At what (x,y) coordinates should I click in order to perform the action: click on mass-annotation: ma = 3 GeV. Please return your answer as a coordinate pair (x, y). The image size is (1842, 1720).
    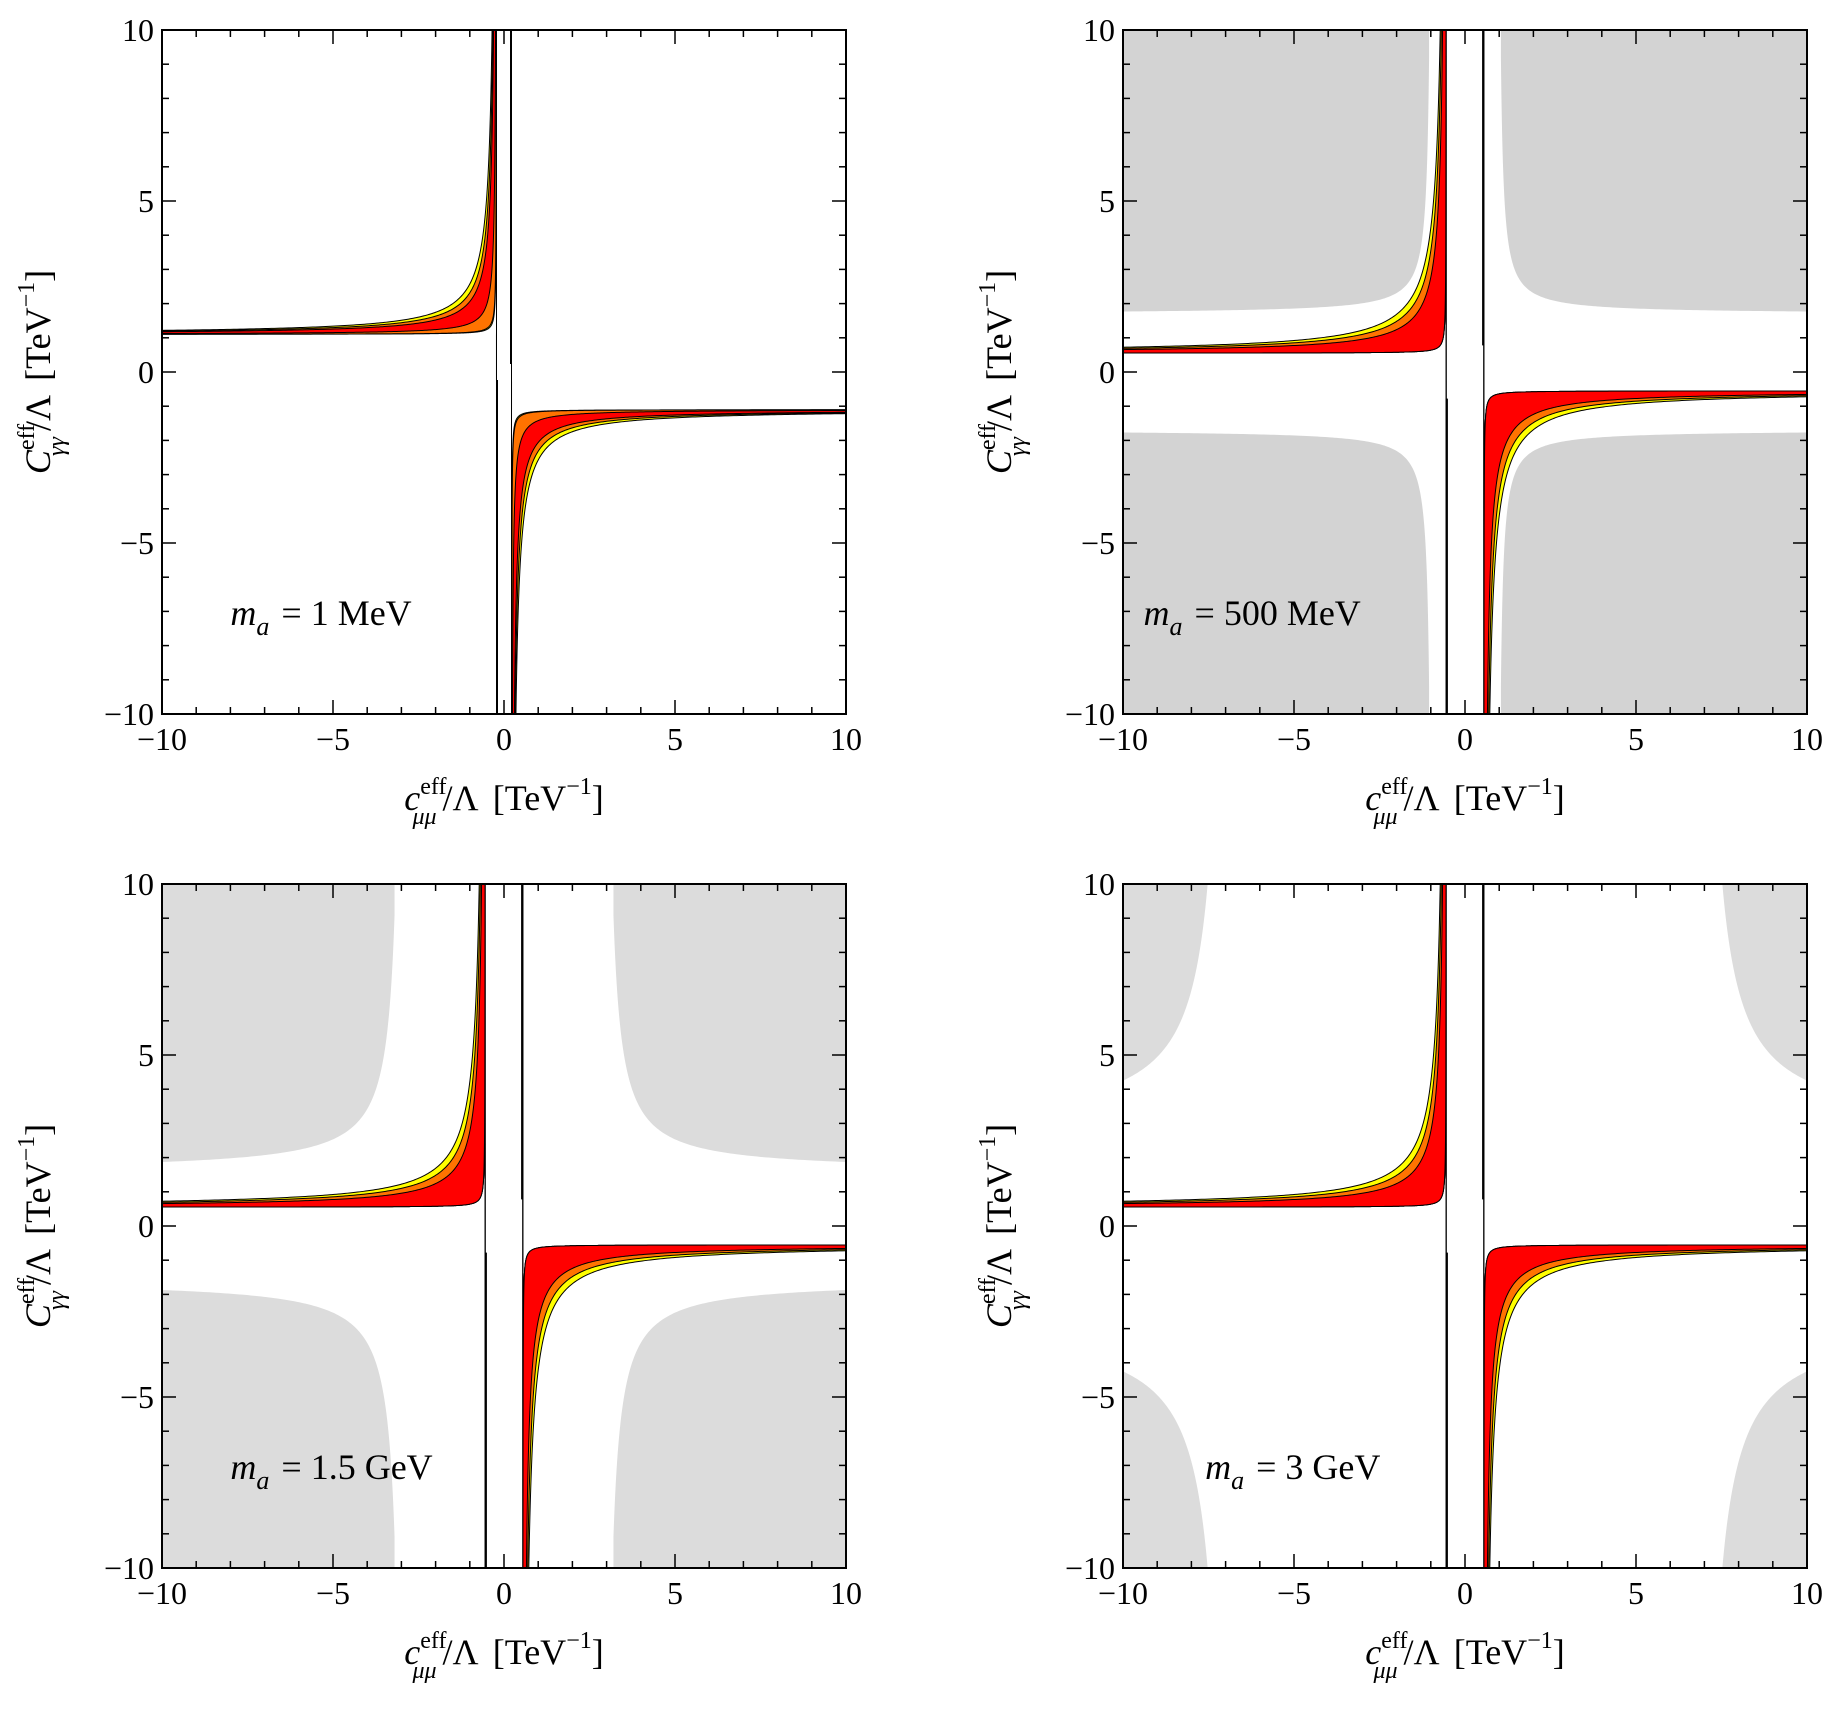
    Looking at the image, I should click on (1292, 1471).